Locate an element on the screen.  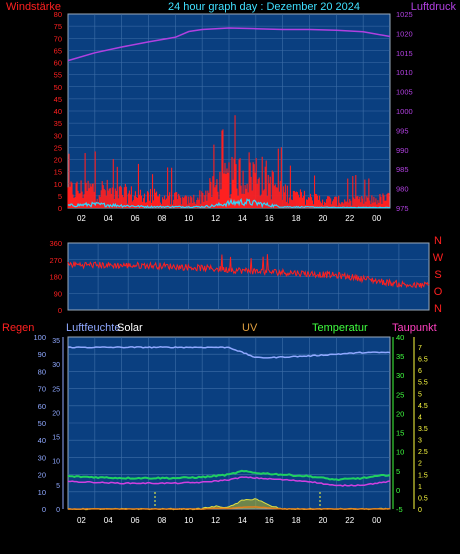
humidity-tick-label: 15 is located at coordinates (56, 438).